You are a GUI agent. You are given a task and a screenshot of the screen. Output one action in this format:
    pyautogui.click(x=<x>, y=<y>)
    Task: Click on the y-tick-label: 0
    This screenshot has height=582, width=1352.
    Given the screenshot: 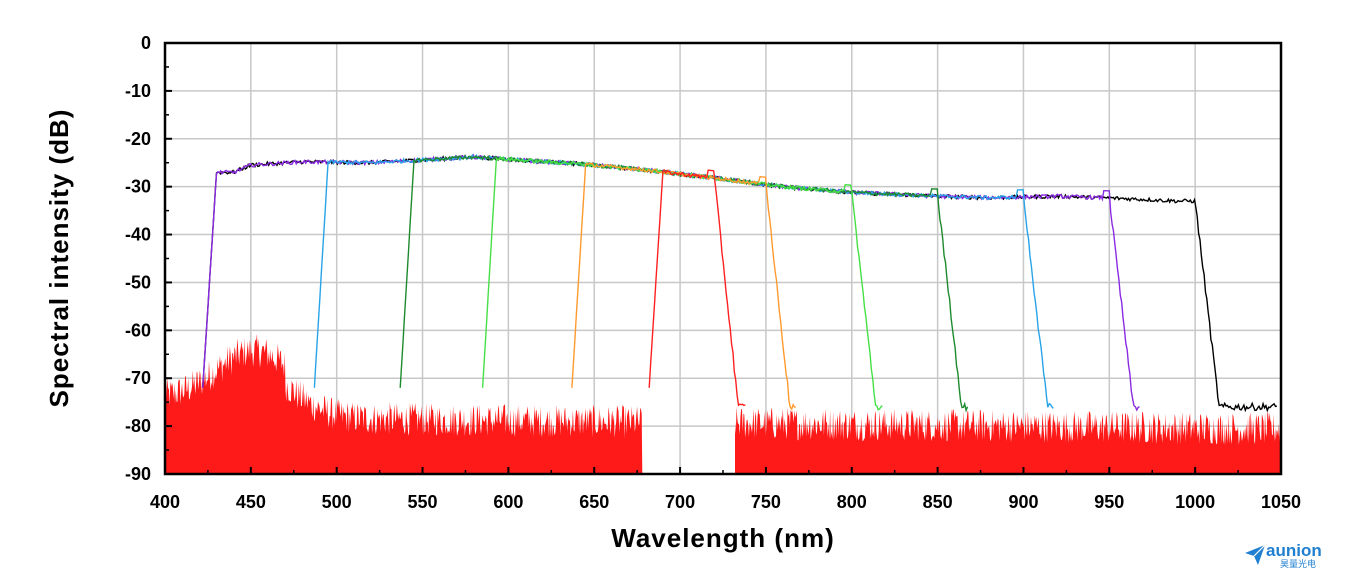 What is the action you would take?
    pyautogui.click(x=146, y=43)
    